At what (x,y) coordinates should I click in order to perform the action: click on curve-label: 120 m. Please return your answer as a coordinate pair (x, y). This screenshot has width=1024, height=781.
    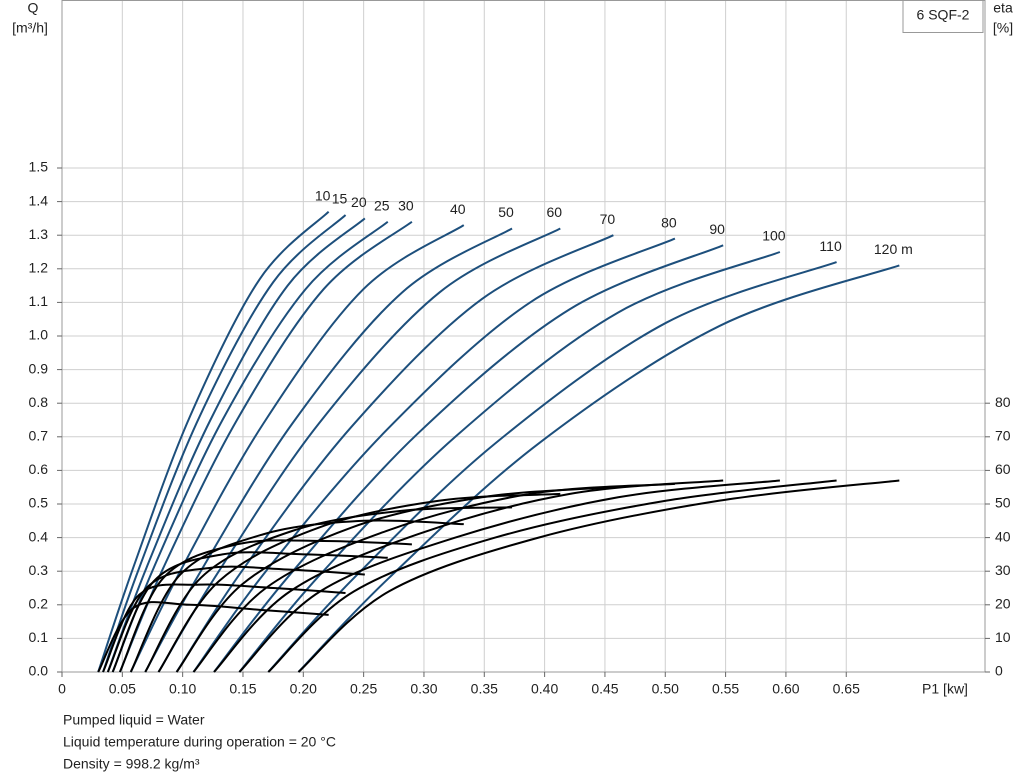
    Looking at the image, I should click on (893, 249).